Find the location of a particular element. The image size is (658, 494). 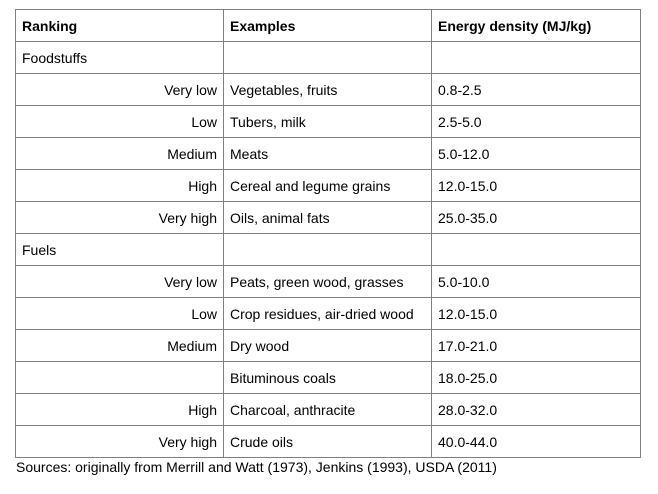

examples-cell: Dry wood is located at coordinates (327, 345).